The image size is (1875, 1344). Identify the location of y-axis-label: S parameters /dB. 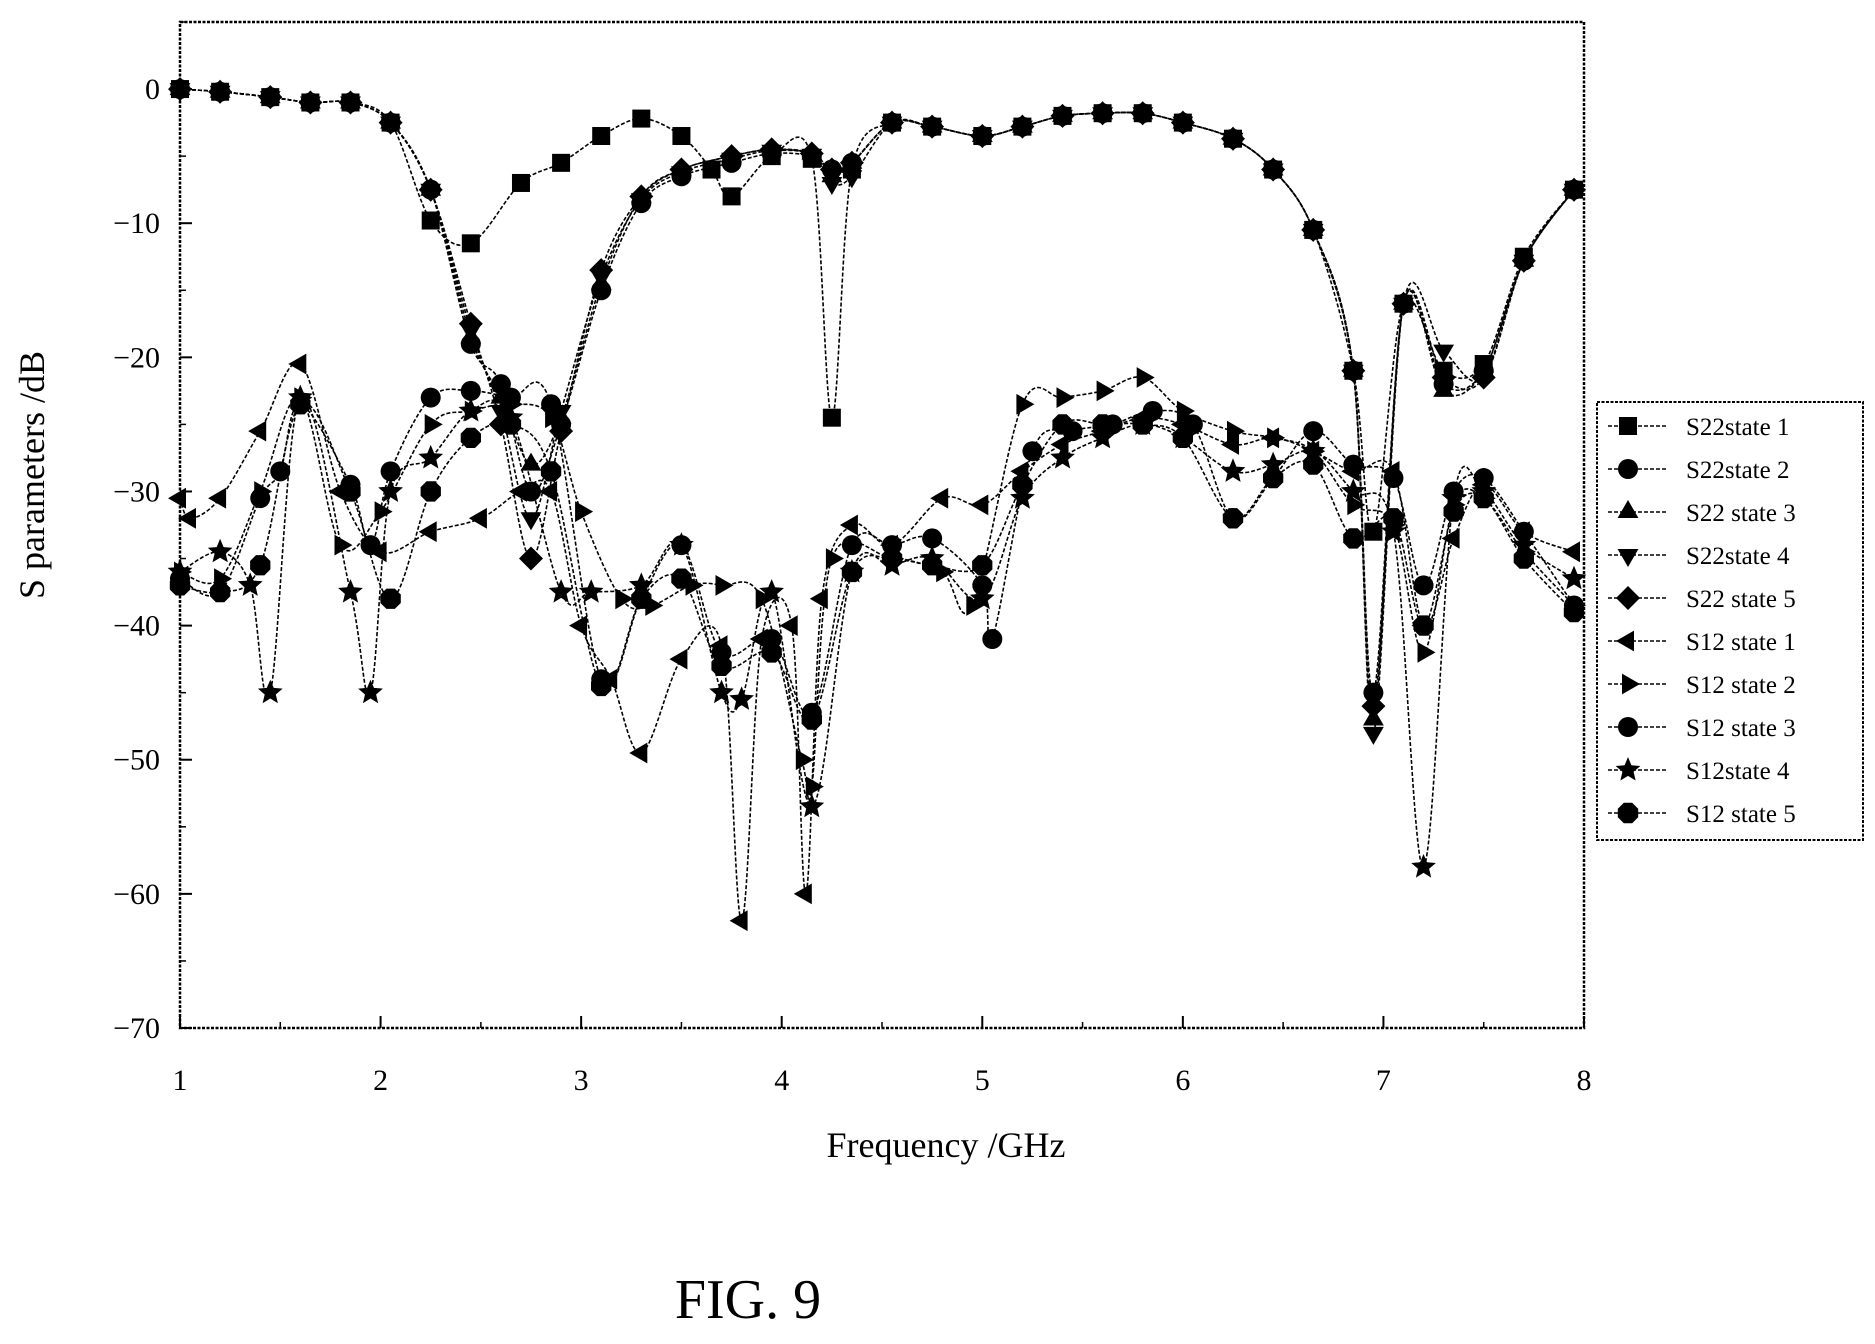
(32, 475).